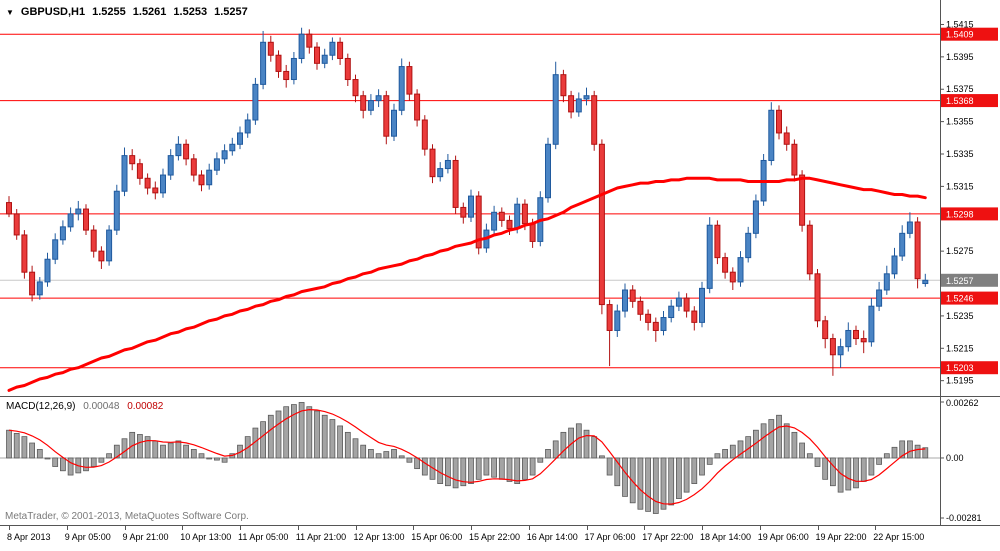 Image resolution: width=1000 pixels, height=551 pixels. I want to click on svg-text: 1.5368, so click(960, 101).